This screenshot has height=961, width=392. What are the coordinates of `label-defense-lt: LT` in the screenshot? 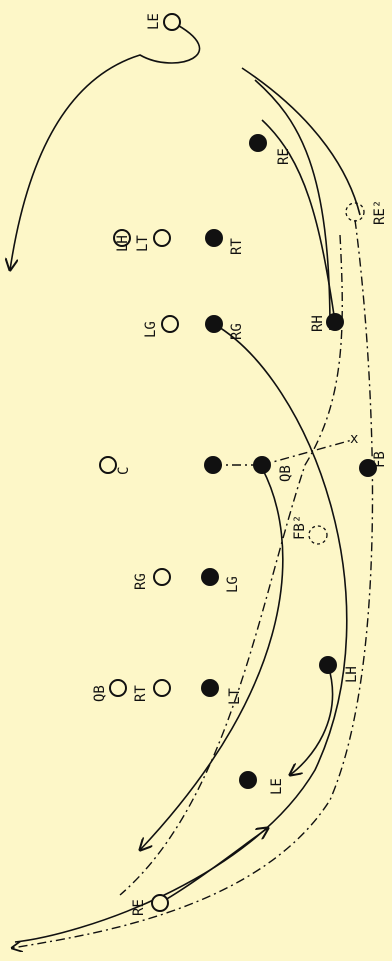 It's located at (143, 243).